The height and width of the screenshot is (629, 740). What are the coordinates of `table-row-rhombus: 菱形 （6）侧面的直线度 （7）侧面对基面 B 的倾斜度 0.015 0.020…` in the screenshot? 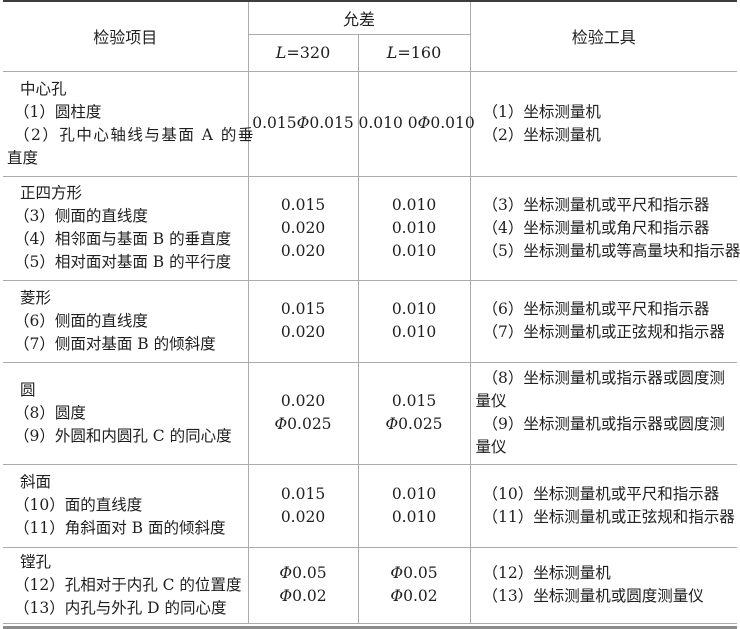 It's located at (370, 321).